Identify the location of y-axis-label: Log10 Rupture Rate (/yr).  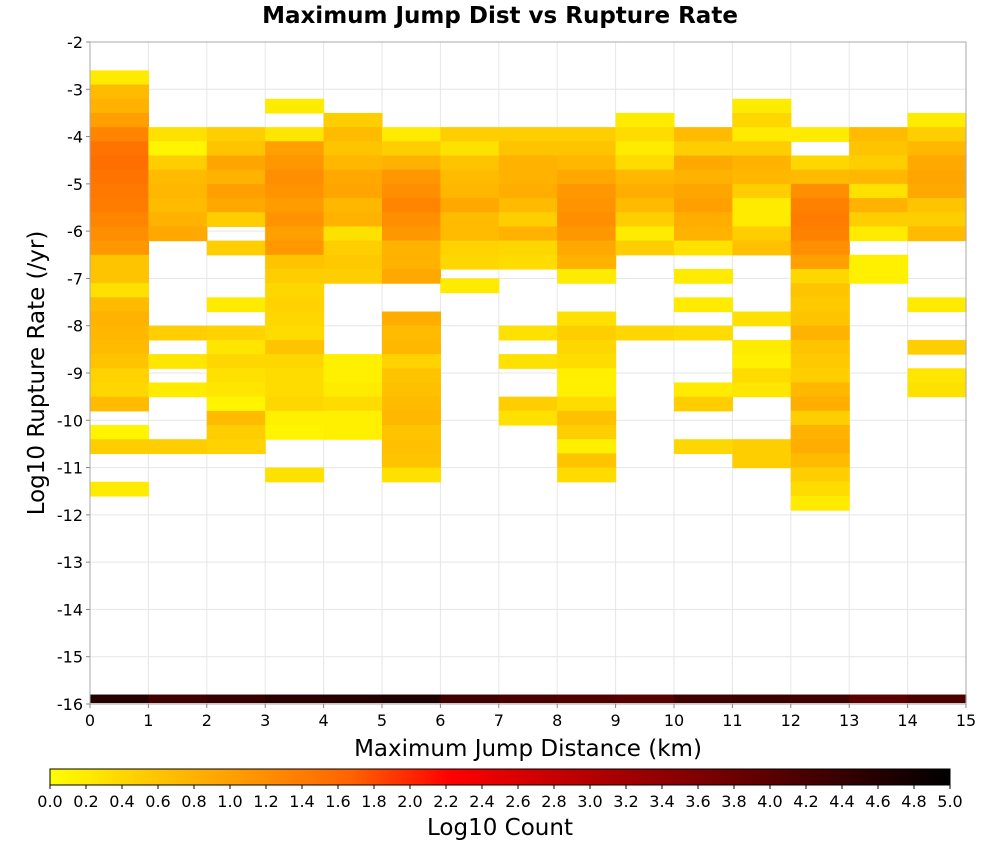
(37, 373).